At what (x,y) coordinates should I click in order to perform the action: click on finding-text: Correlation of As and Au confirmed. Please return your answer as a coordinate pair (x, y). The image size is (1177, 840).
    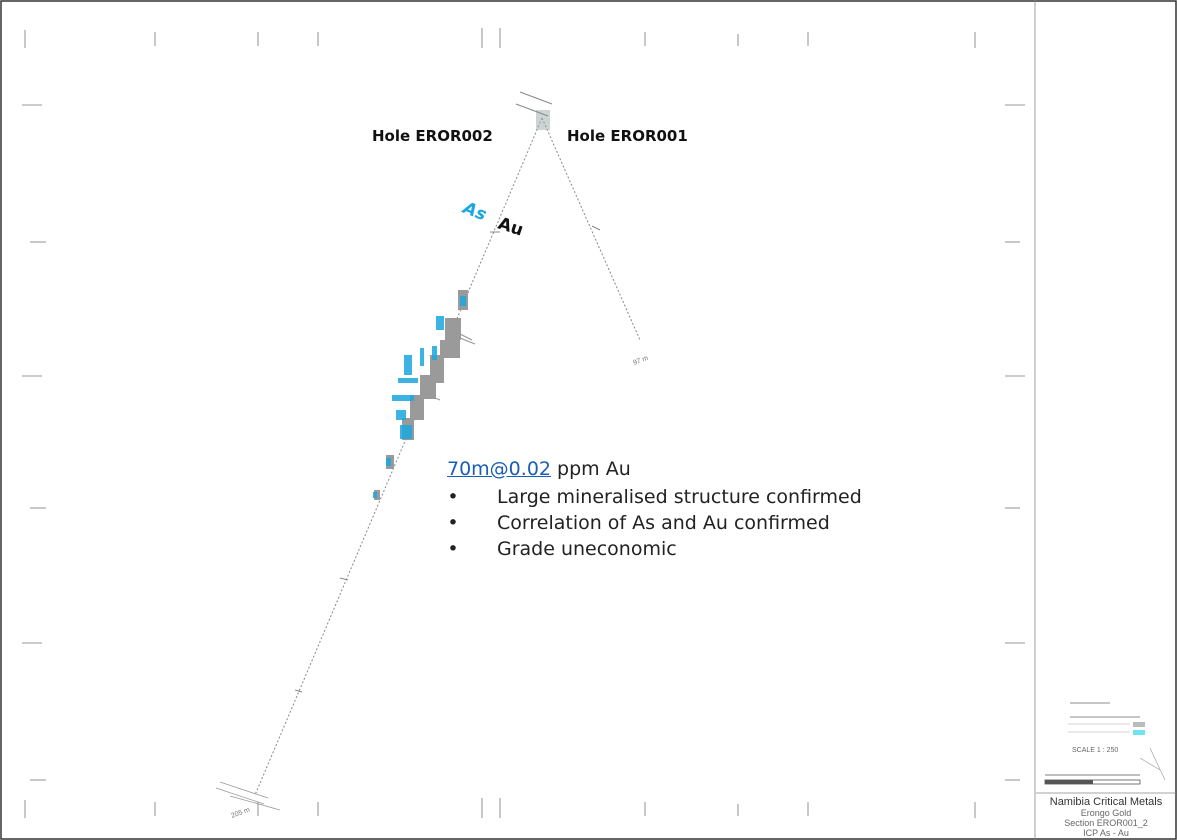
    Looking at the image, I should click on (663, 523).